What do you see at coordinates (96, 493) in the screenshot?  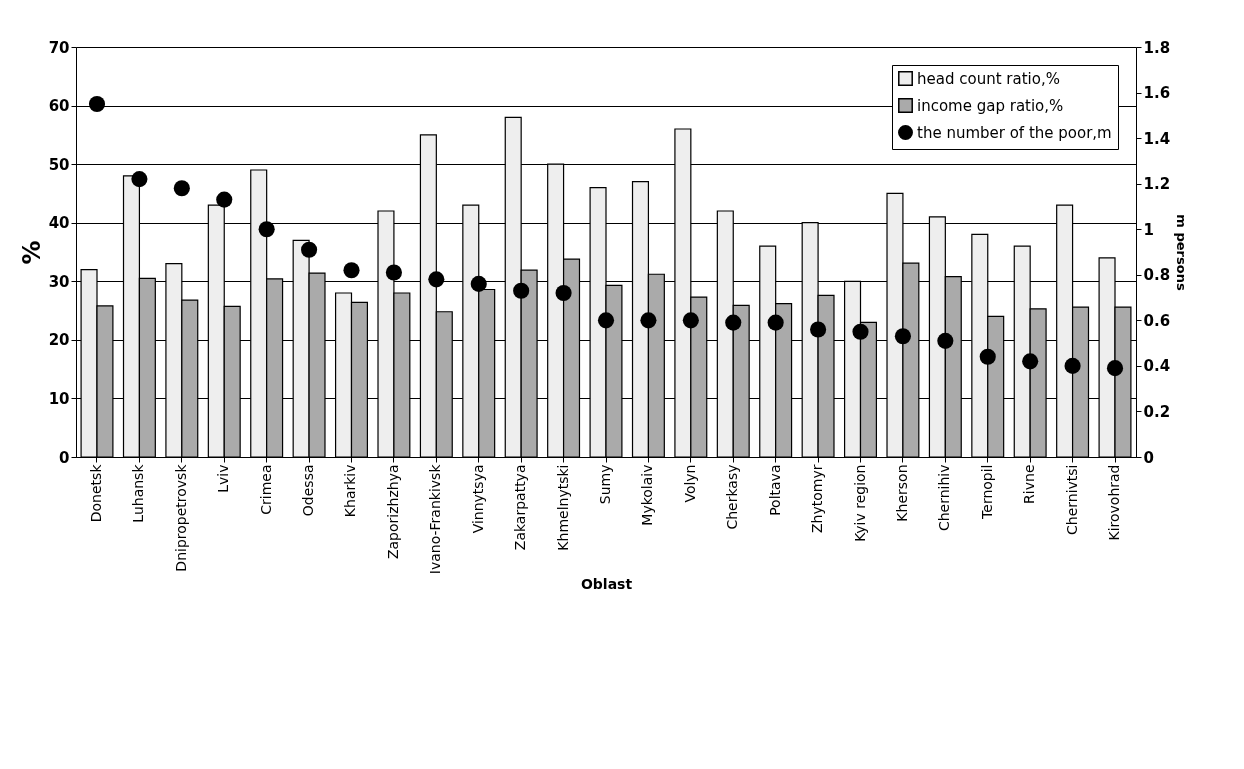 I see `x-tick-label: Donetsk` at bounding box center [96, 493].